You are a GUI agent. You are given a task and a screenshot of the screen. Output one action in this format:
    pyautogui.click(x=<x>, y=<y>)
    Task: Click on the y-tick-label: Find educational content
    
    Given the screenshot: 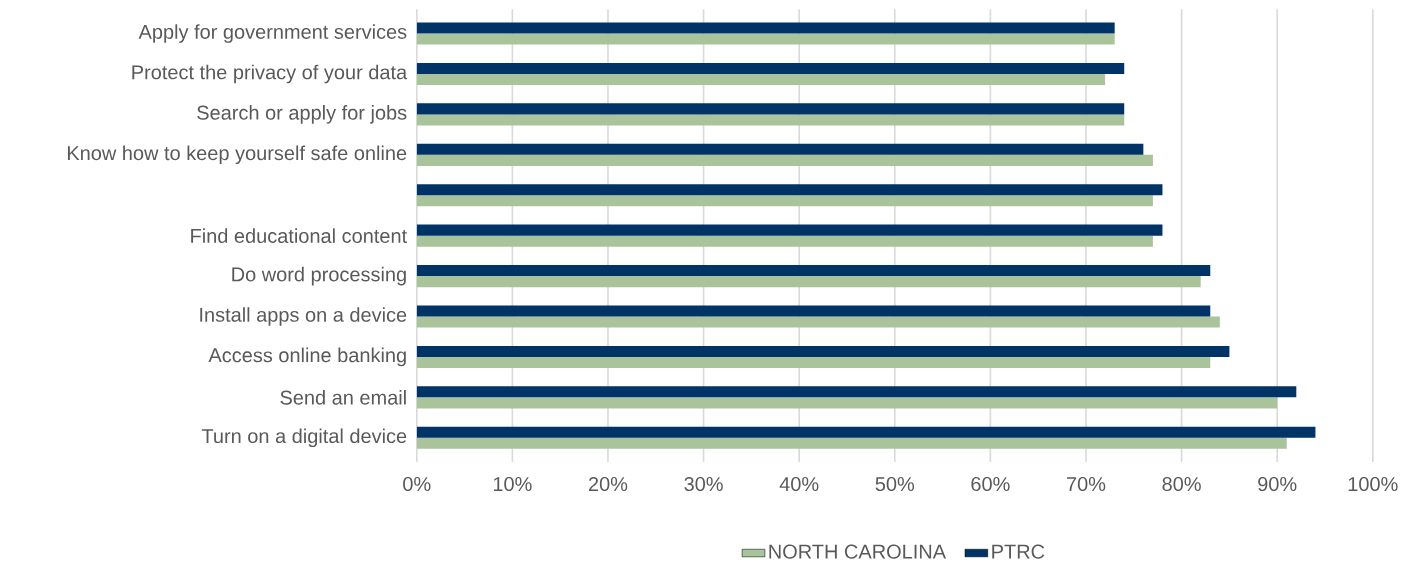 What is the action you would take?
    pyautogui.click(x=299, y=236)
    